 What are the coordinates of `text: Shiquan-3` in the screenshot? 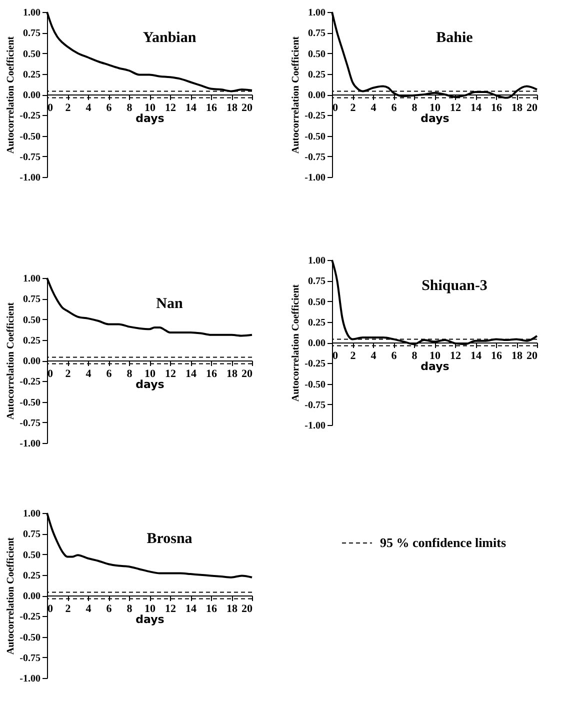 It's located at (455, 286).